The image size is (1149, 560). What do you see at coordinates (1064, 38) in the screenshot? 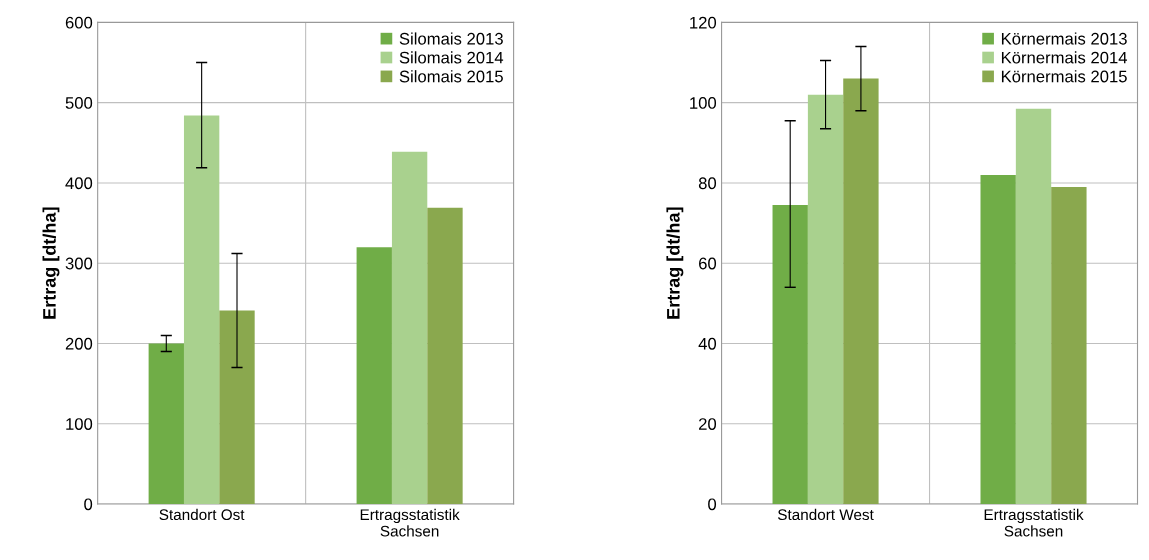
I see `legend-label: Körnermais 2013` at bounding box center [1064, 38].